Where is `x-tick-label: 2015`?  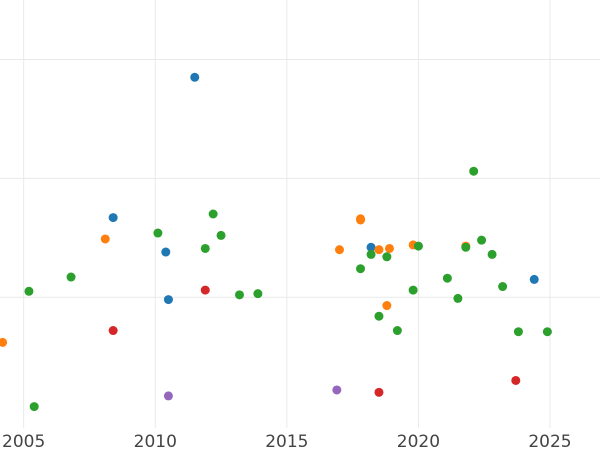
x-tick-label: 2015 is located at coordinates (286, 441).